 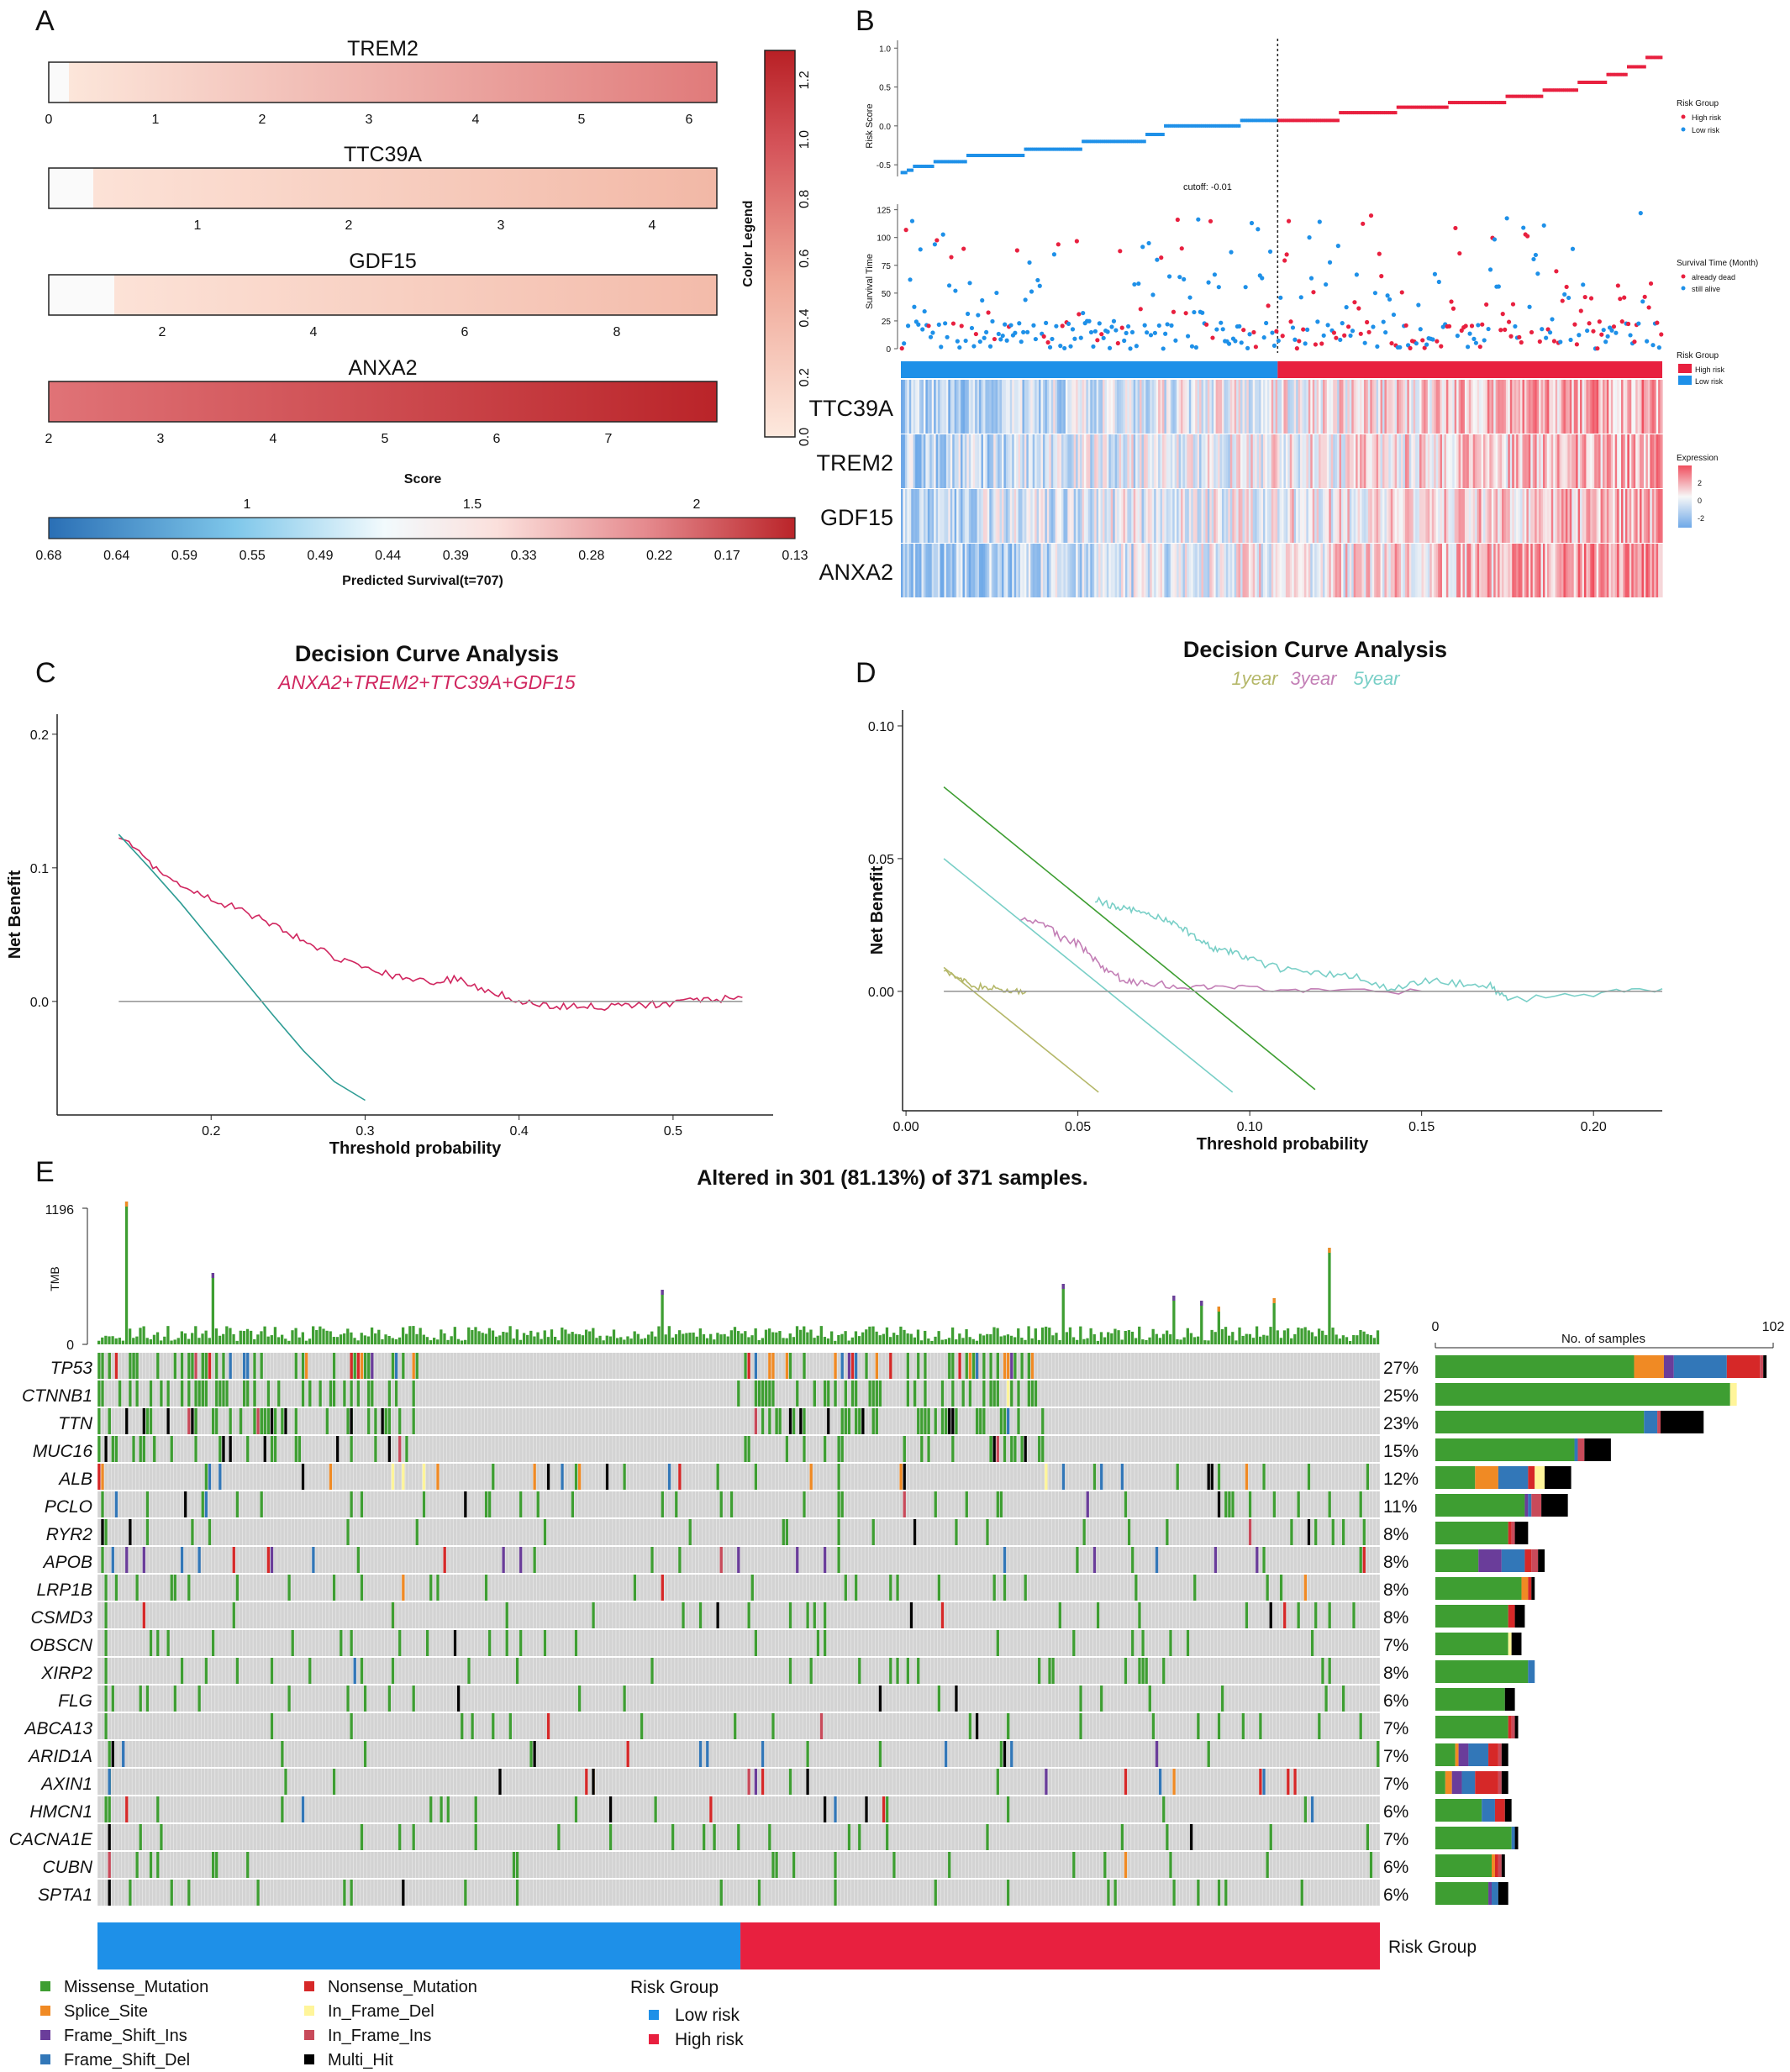 What do you see at coordinates (1463, 1865) in the screenshot?
I see `sample-count-segment` at bounding box center [1463, 1865].